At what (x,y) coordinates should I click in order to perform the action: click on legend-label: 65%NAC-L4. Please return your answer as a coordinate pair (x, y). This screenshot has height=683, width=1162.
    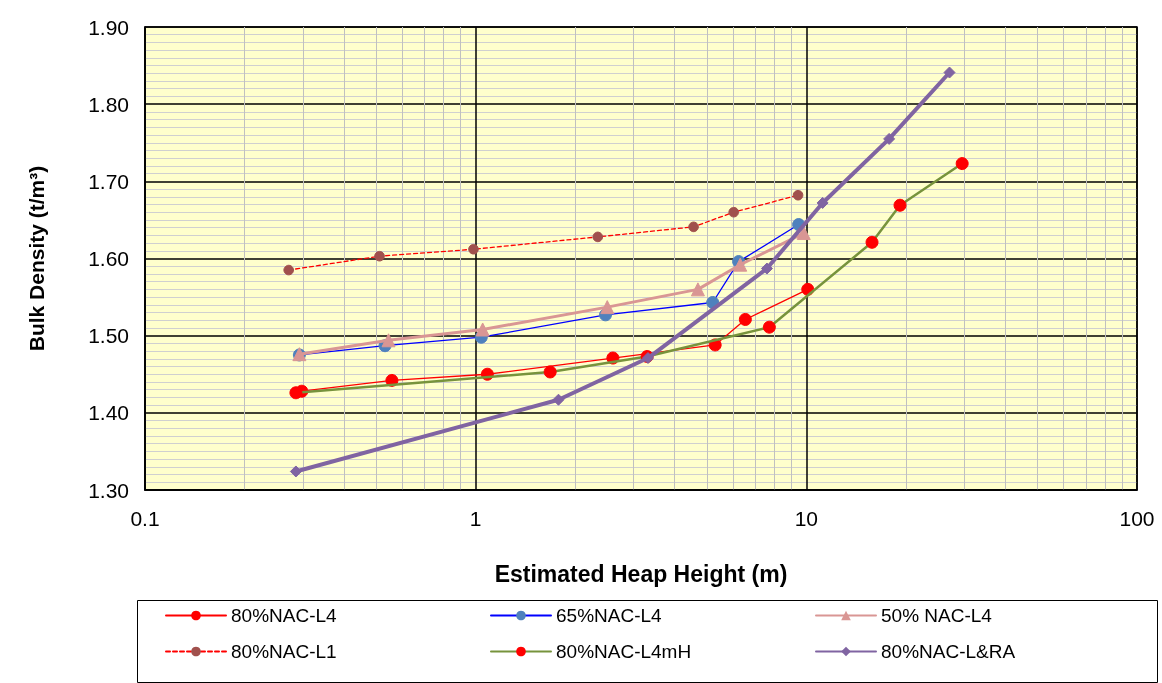
    Looking at the image, I should click on (609, 615).